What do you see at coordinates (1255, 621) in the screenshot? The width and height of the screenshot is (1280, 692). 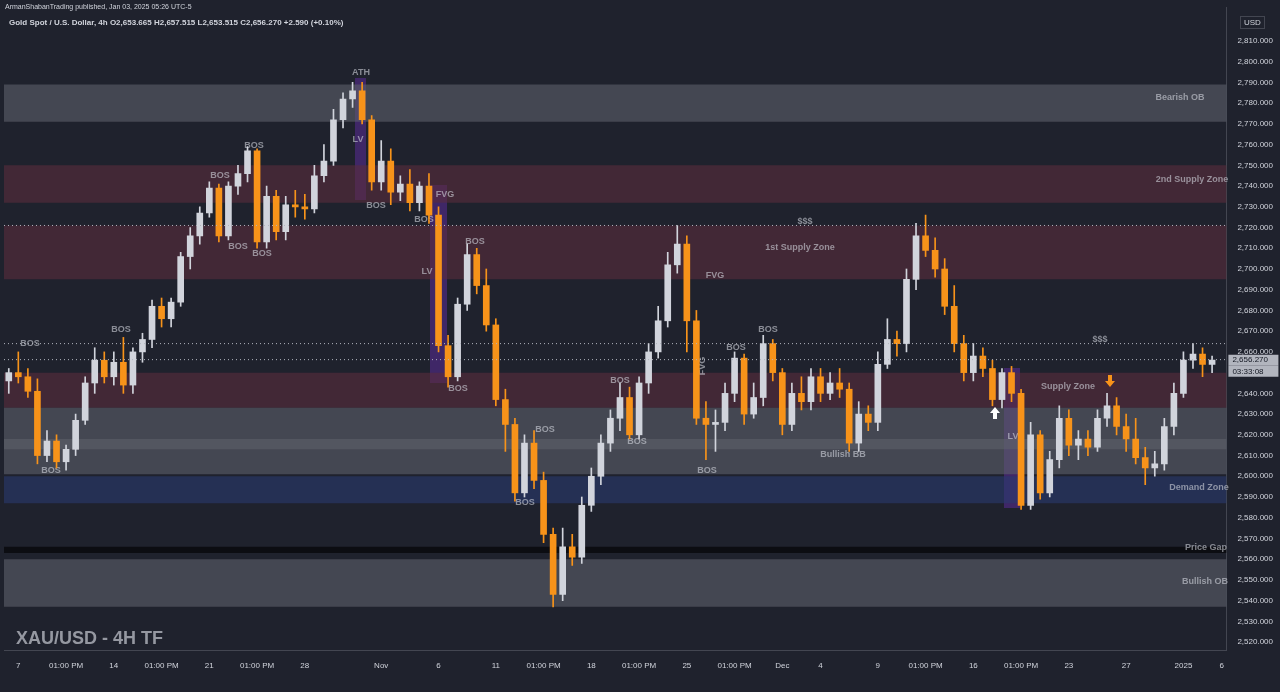 I see `y-tick-label: 2,530.000` at bounding box center [1255, 621].